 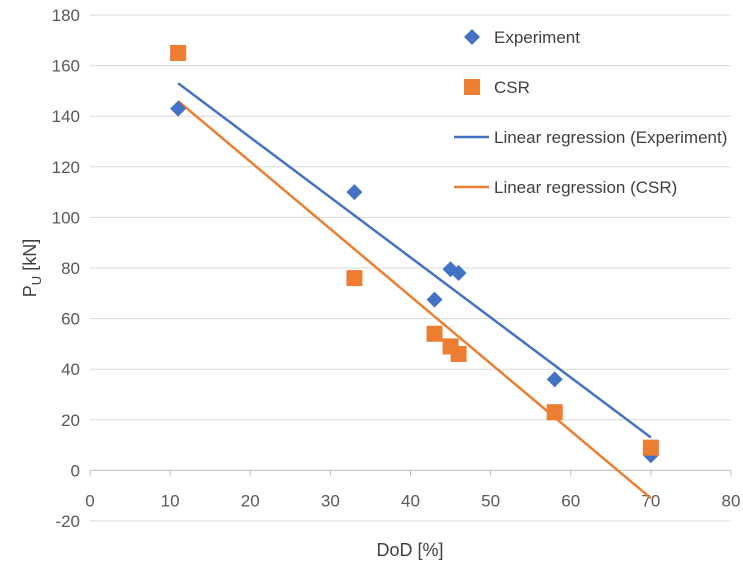 What do you see at coordinates (66, 167) in the screenshot?
I see `y-tick-label: 120` at bounding box center [66, 167].